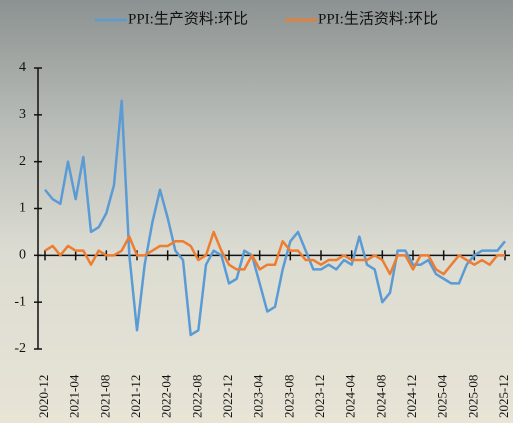 The image size is (513, 423). What do you see at coordinates (22, 208) in the screenshot?
I see `y-tick-label: 1` at bounding box center [22, 208].